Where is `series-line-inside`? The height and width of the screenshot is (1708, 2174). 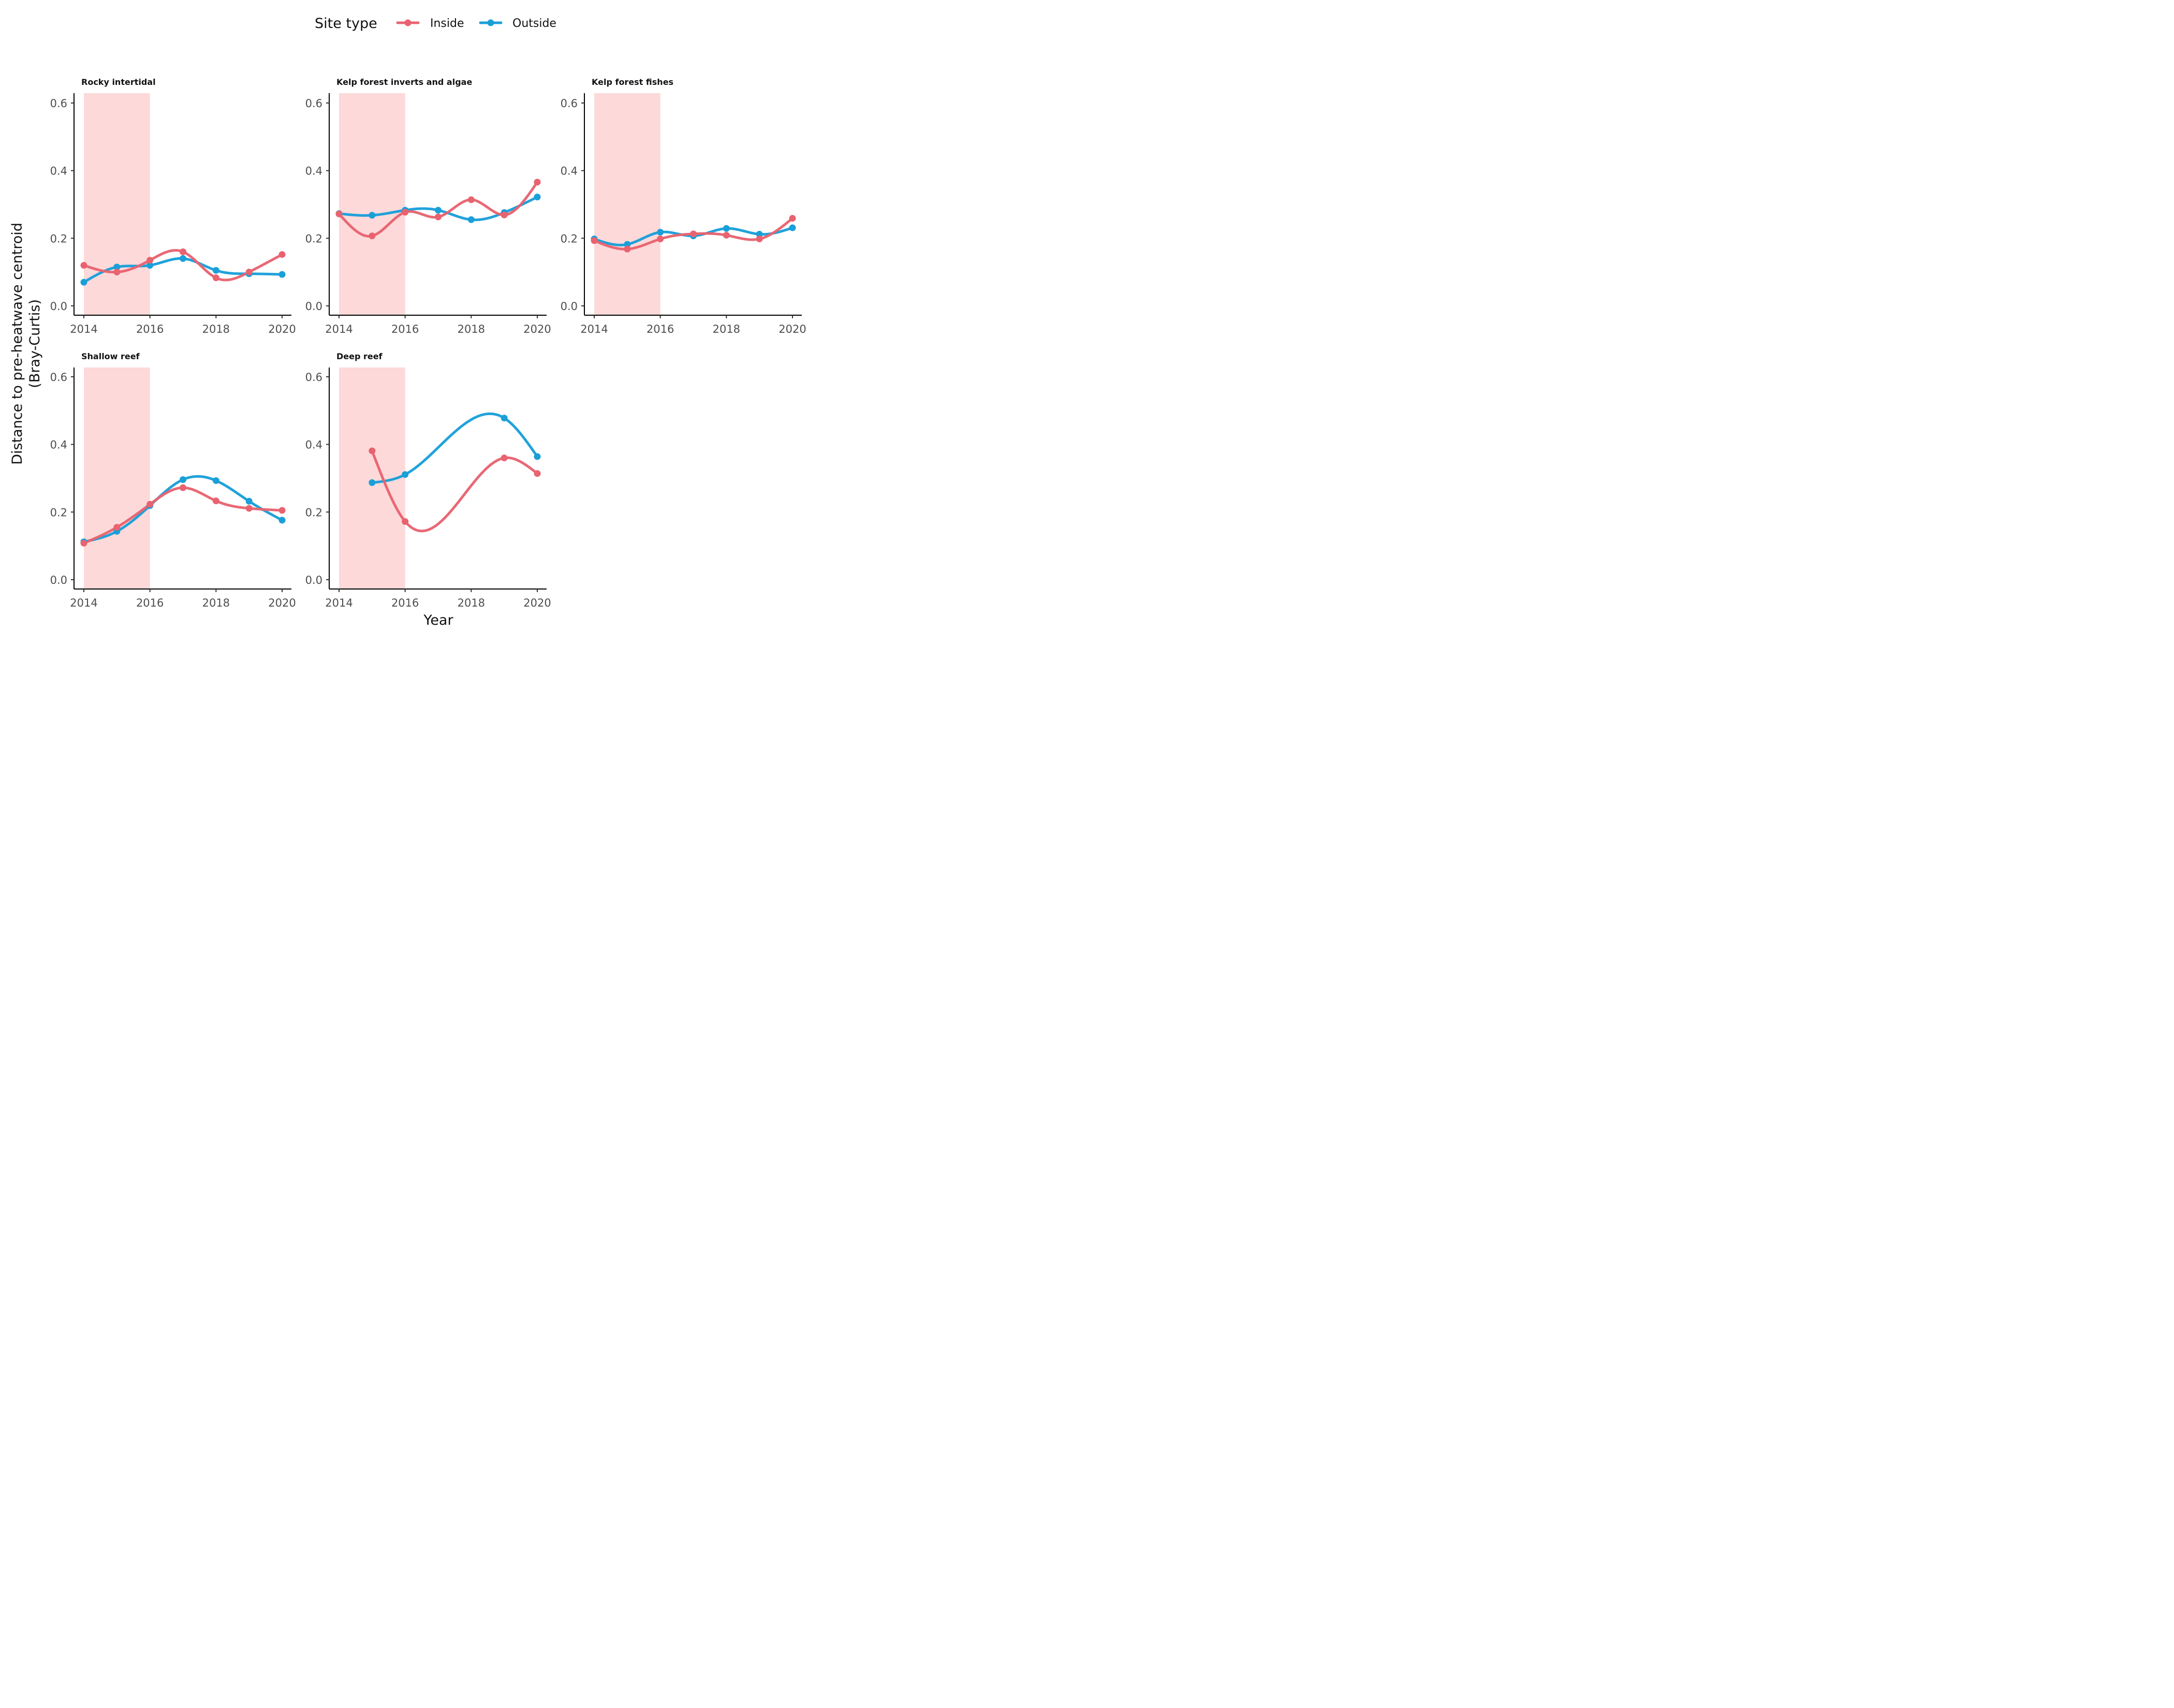
series-line-inside is located at coordinates (455, 491).